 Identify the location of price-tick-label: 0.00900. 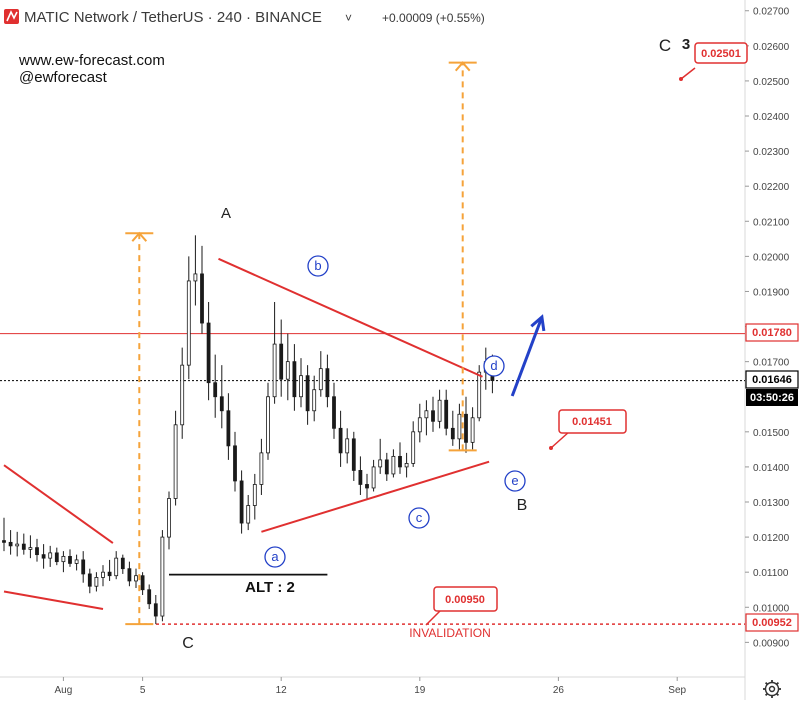
(771, 643).